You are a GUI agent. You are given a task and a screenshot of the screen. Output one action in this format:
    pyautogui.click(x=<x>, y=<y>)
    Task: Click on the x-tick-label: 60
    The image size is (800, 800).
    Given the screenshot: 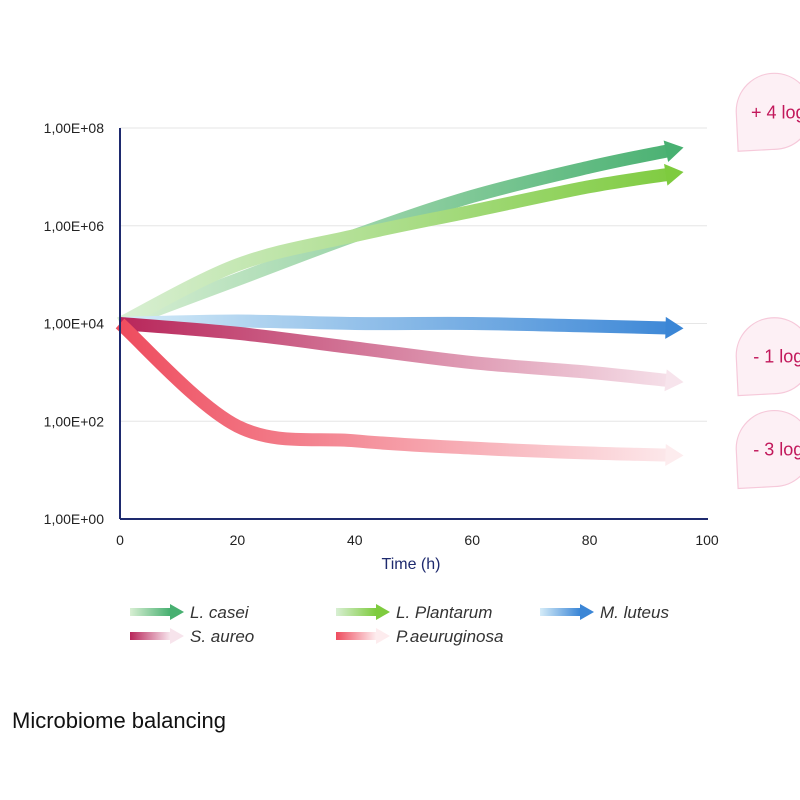 What is the action you would take?
    pyautogui.click(x=472, y=540)
    